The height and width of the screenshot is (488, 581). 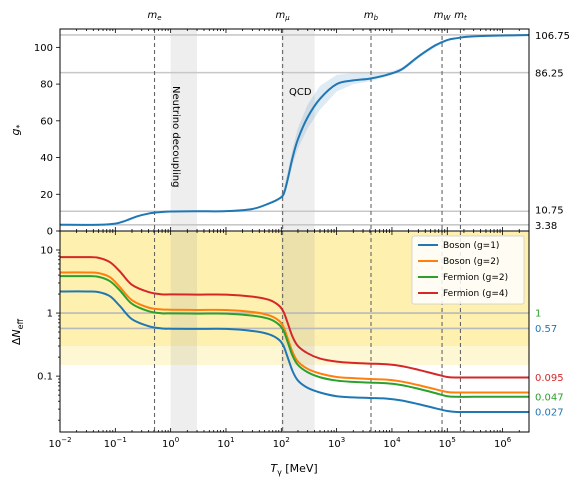 What do you see at coordinates (549, 74) in the screenshot?
I see `top-right-label-1: 86.25` at bounding box center [549, 74].